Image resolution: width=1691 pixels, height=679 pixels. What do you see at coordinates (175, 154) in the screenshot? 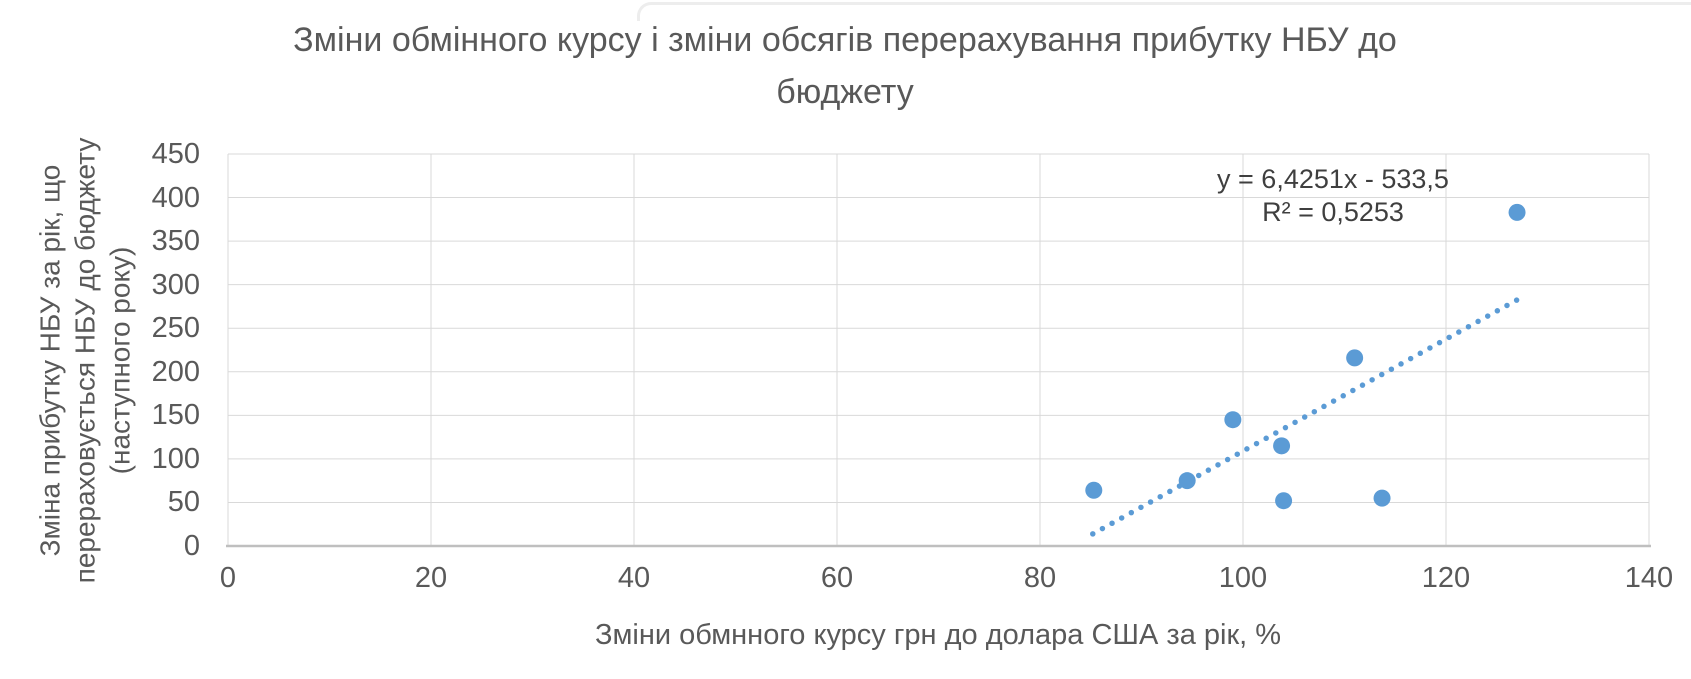
I see `y-tick-label: 450` at bounding box center [175, 154].